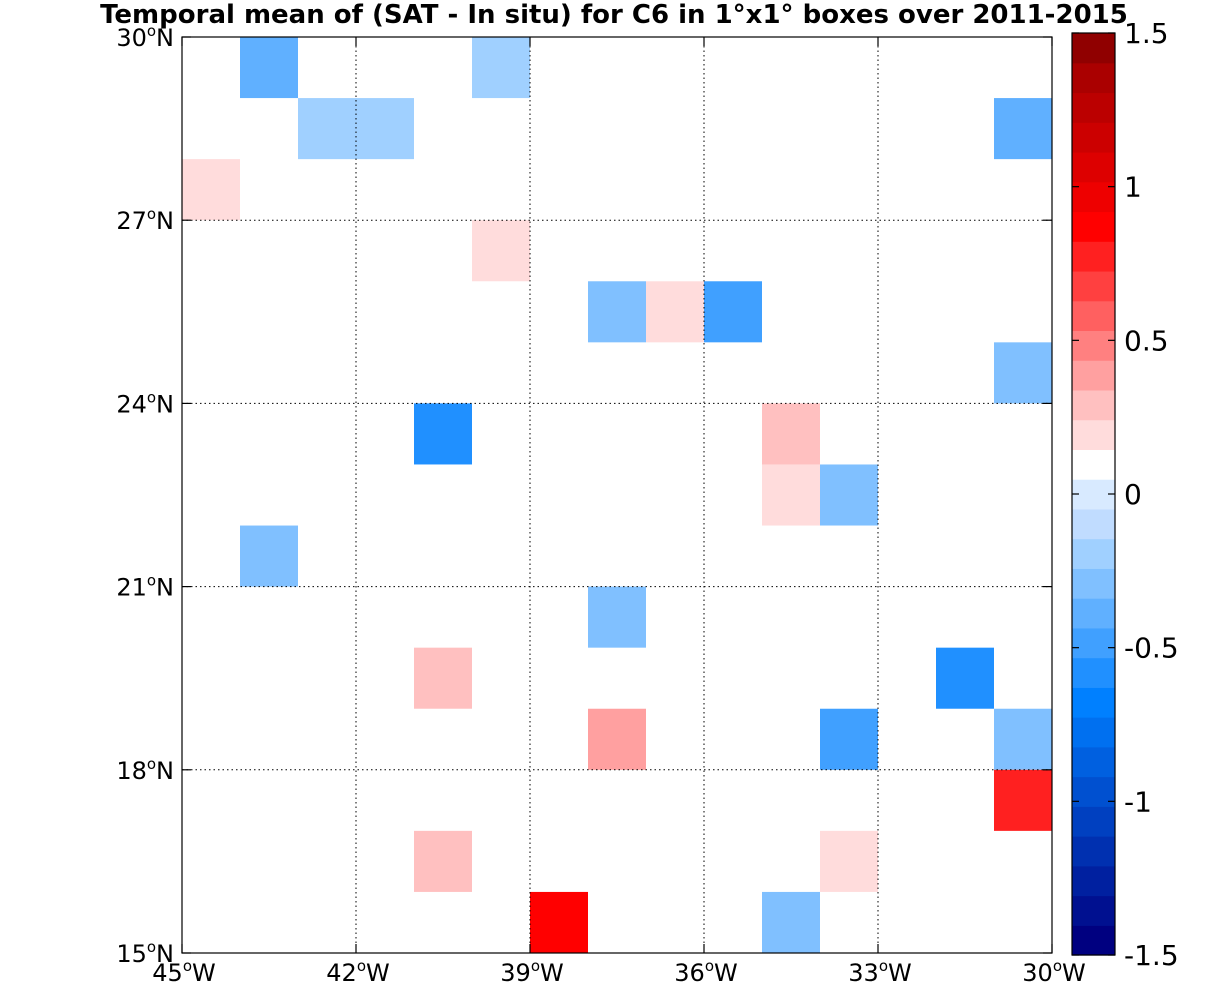  I want to click on colorbar-tick-label: -0.5, so click(1151, 648).